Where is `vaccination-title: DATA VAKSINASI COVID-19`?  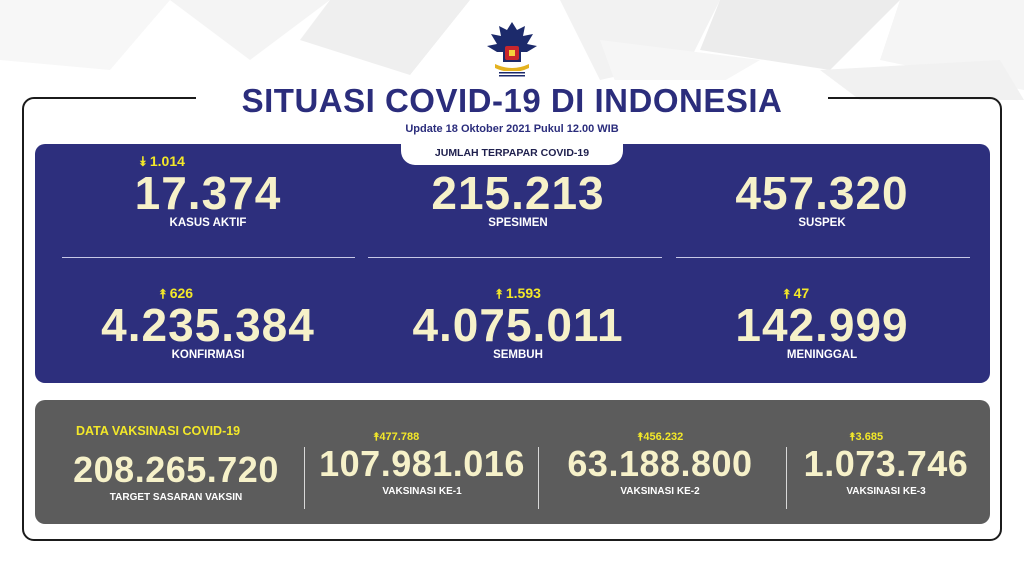
vaccination-title: DATA VAKSINASI COVID-19 is located at coordinates (158, 431).